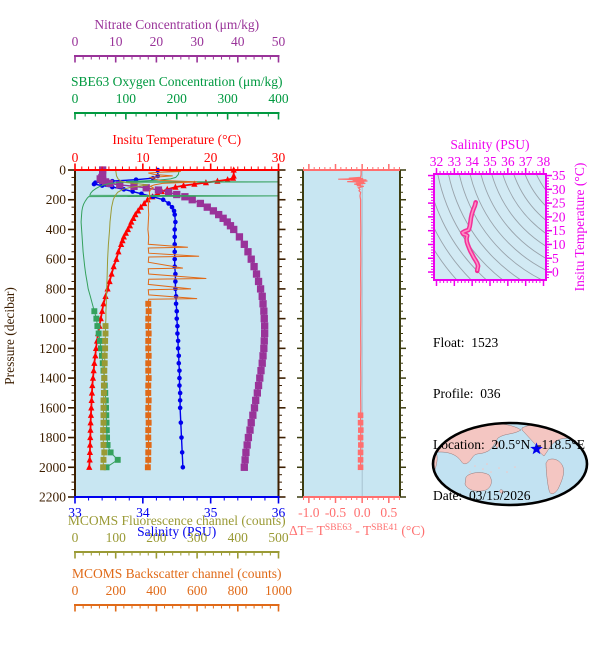 This screenshot has width=609, height=663. Describe the element at coordinates (238, 41) in the screenshot. I see `nitrate-tick-label: 40` at that location.